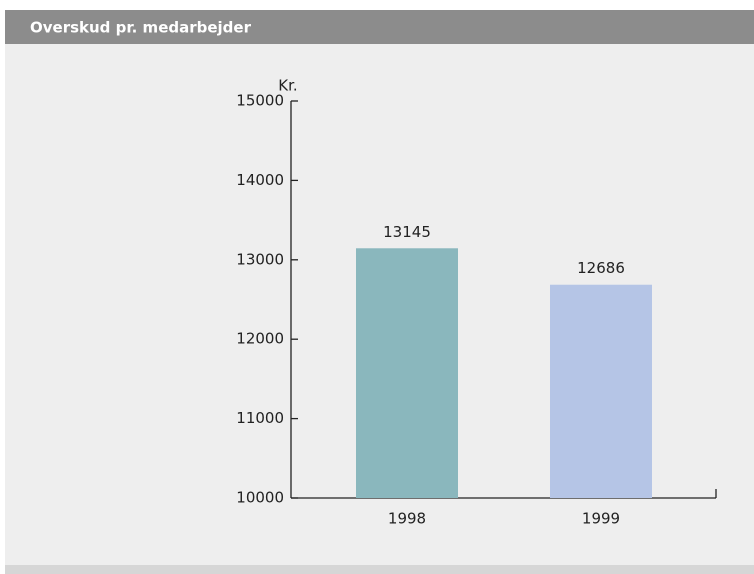  What do you see at coordinates (287, 86) in the screenshot?
I see `y-axis-label: Kr.` at bounding box center [287, 86].